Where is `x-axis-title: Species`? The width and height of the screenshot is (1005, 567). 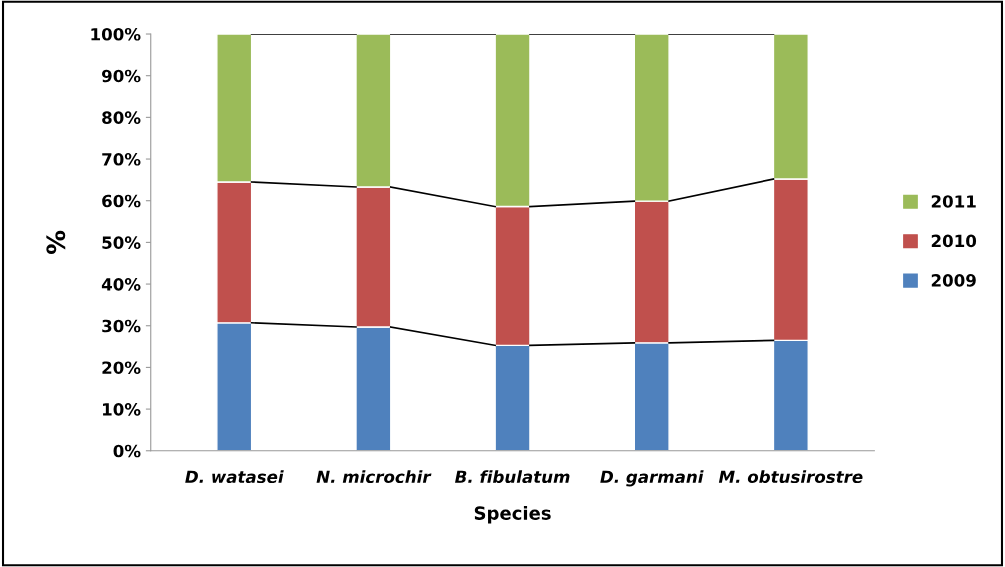 x-axis-title: Species is located at coordinates (512, 514).